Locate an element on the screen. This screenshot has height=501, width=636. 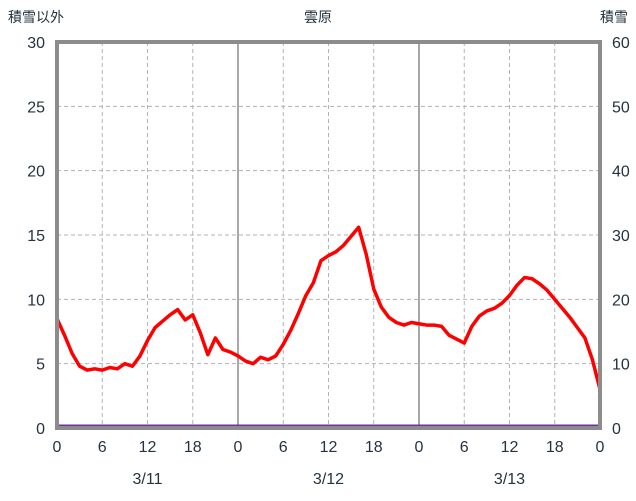
left-tick-label: 15 is located at coordinates (36, 236).